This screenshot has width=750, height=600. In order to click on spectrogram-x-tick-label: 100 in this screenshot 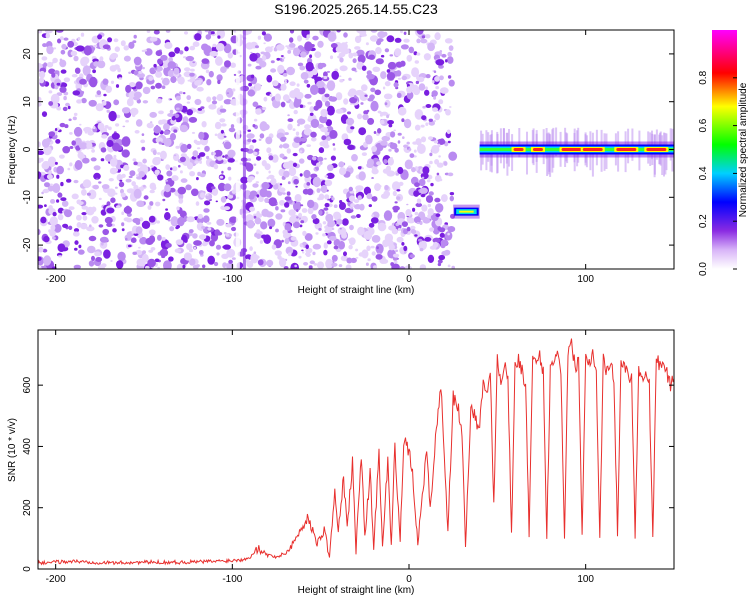, I will do `click(585, 279)`.